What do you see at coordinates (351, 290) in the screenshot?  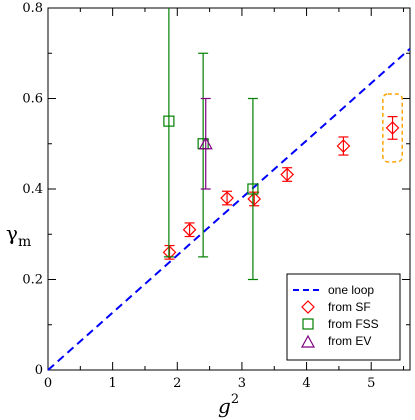 I see `legend-label-one-loop: one loop` at bounding box center [351, 290].